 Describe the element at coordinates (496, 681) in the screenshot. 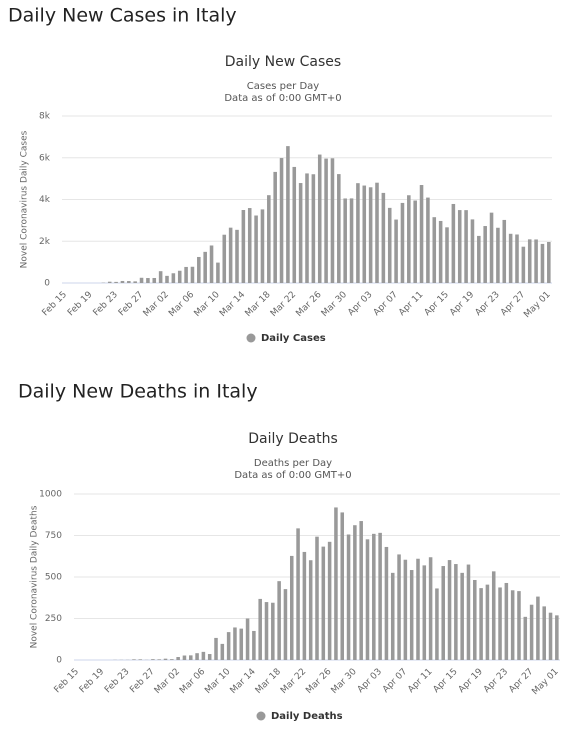

I see `x-tick-label: Apr 23` at that location.